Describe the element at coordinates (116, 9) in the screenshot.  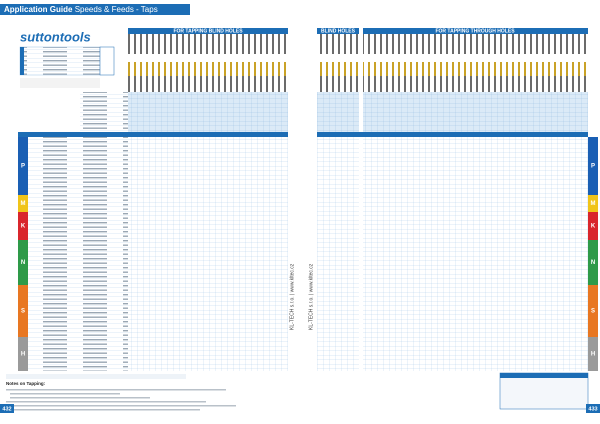
I see `subtitle: Speeds & Feeds - Taps` at that location.